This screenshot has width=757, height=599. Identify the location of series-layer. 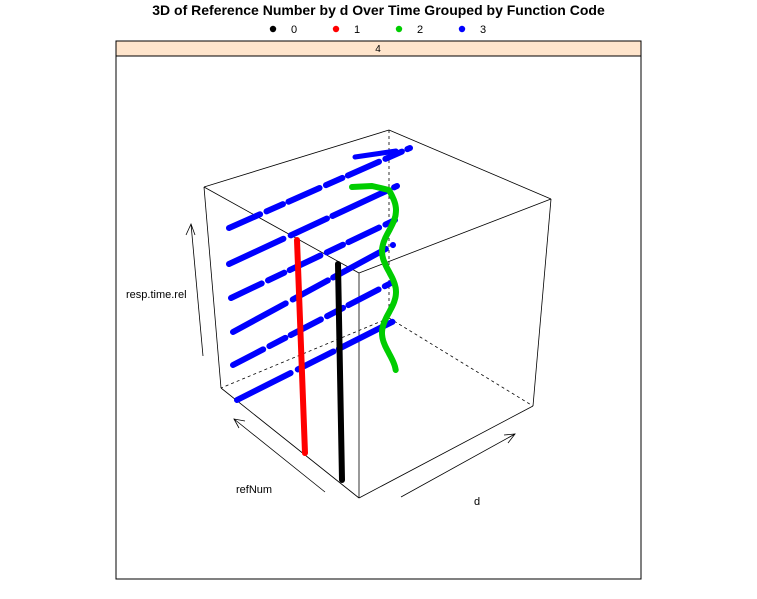
(319, 314).